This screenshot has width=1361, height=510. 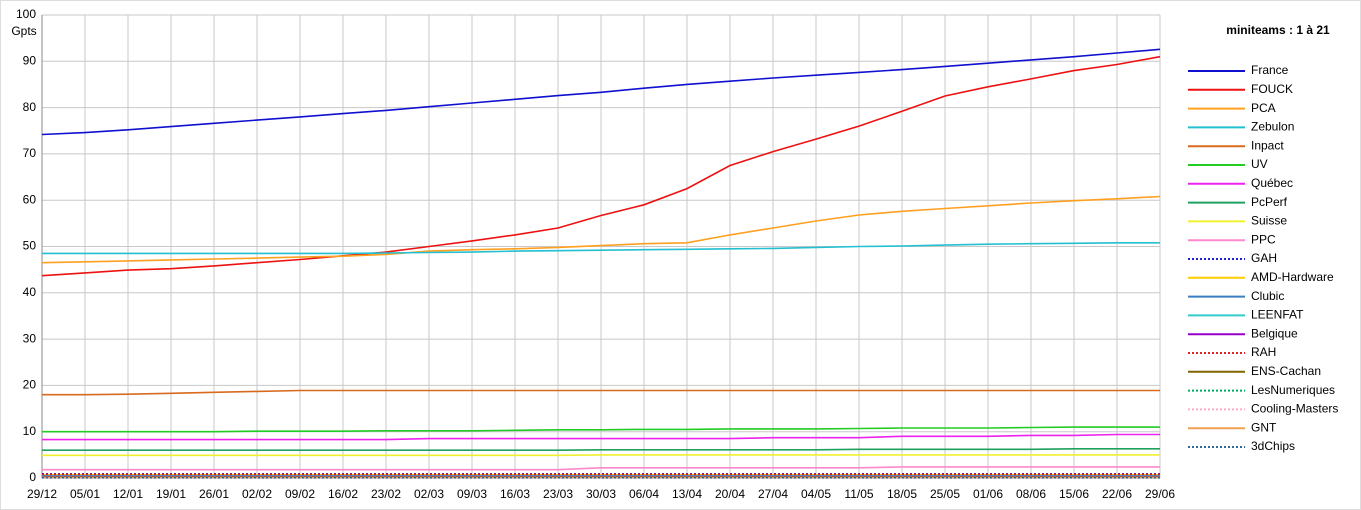 I want to click on x-tick-label: 09/03, so click(x=472, y=494).